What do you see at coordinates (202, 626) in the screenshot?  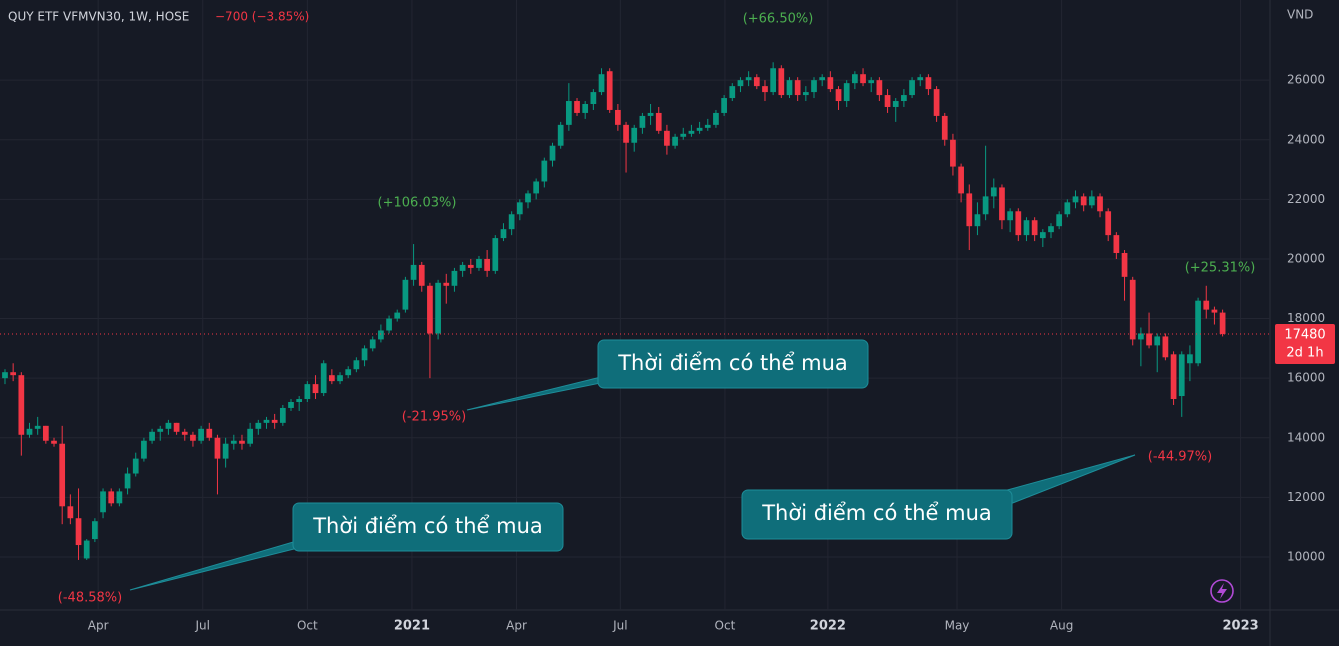 I see `x-tick-label: Jul` at bounding box center [202, 626].